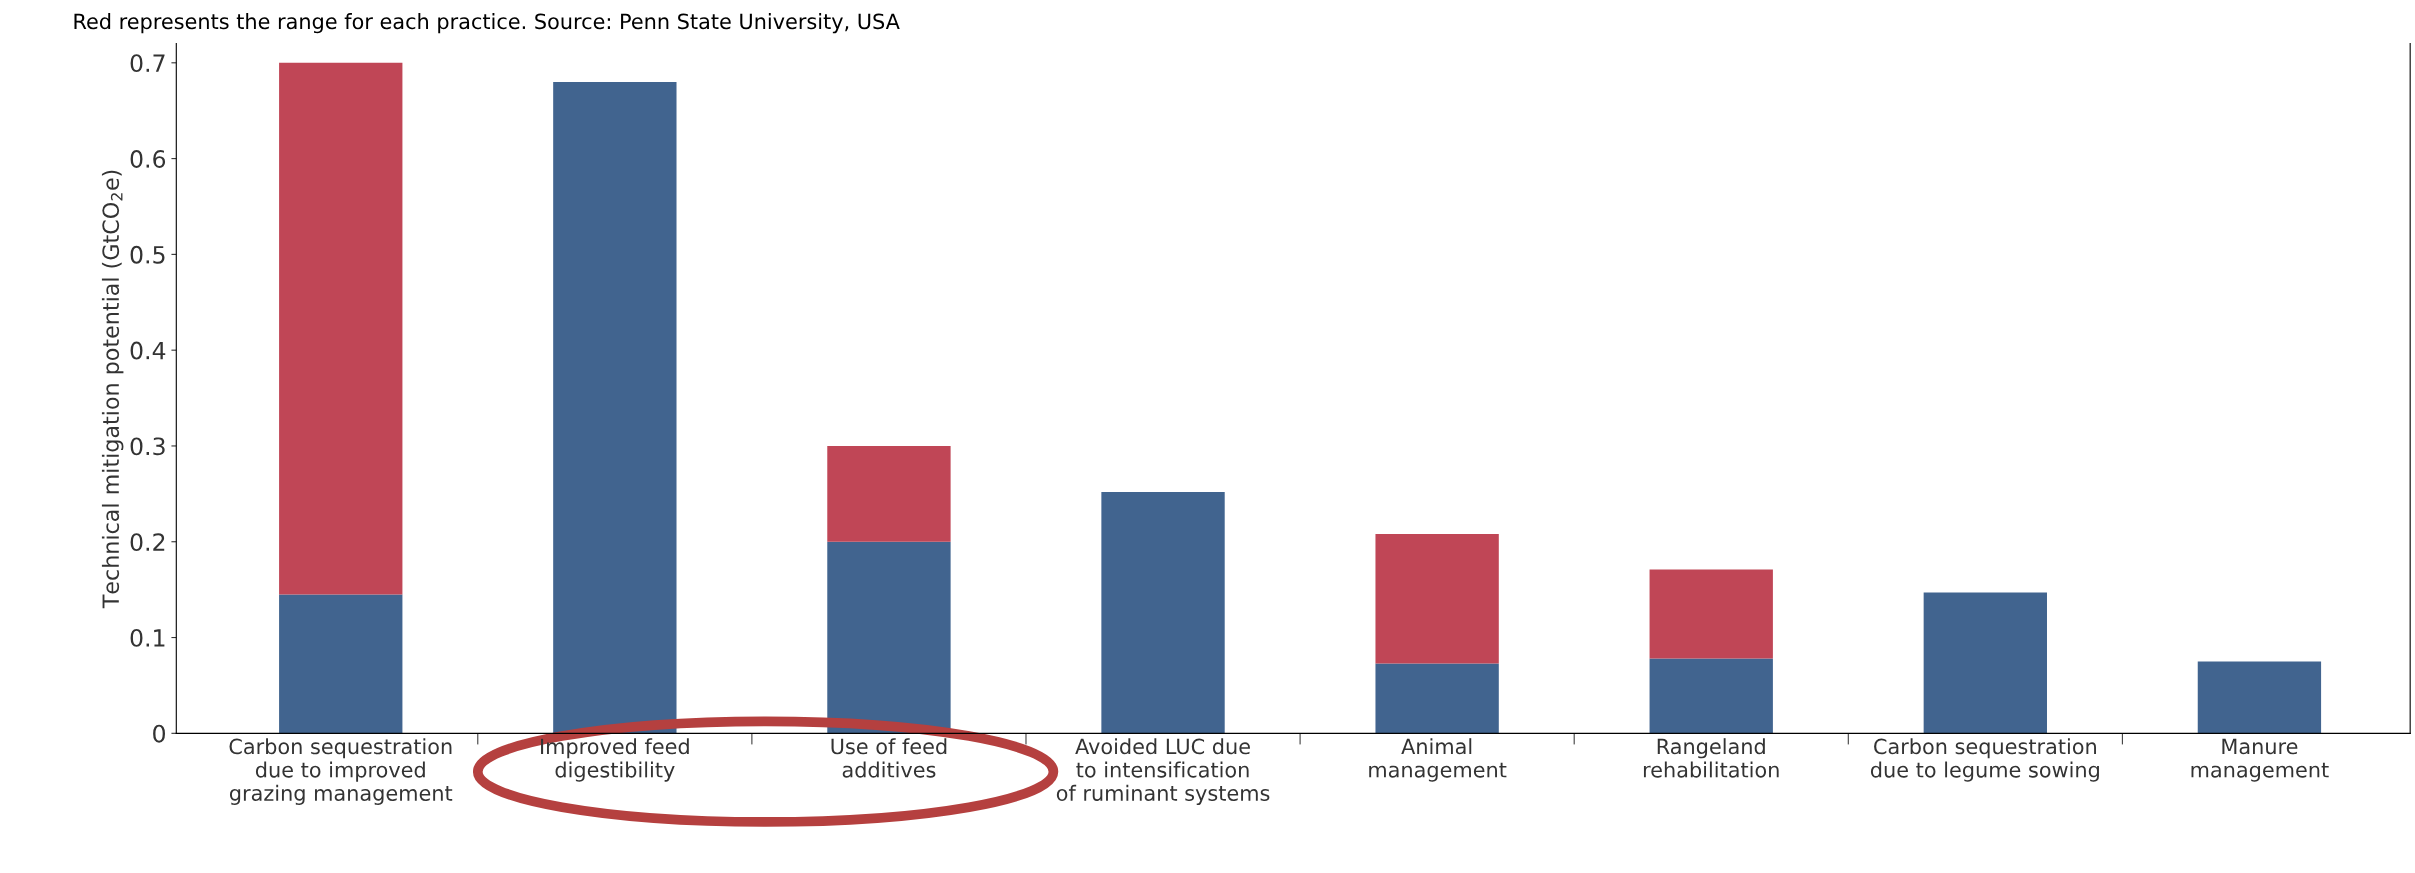  Describe the element at coordinates (341, 771) in the screenshot. I see `x-tick-label: Carbon sequestration due to improved grazing management` at that location.